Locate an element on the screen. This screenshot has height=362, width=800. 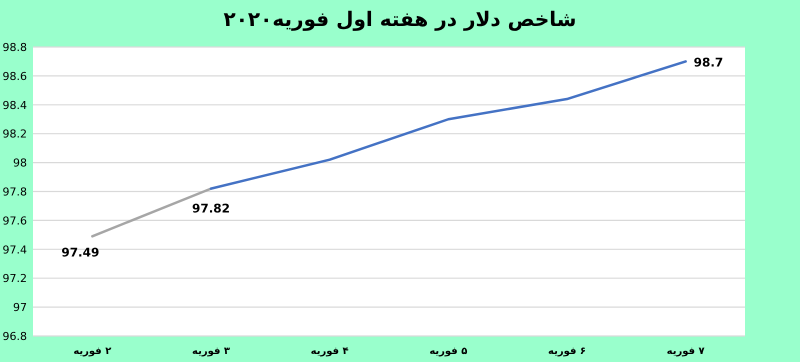
y-tick-label: 96.8 is located at coordinates (14, 336).